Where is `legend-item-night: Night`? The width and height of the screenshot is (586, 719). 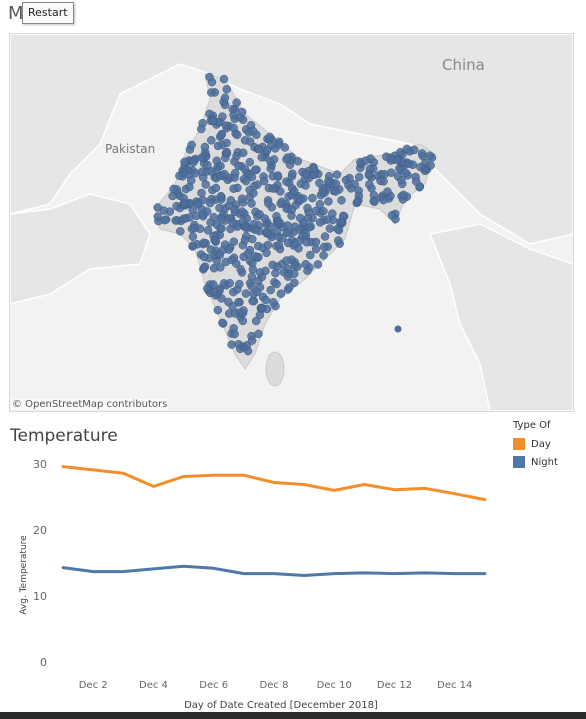
legend-item-night: Night is located at coordinates (535, 462).